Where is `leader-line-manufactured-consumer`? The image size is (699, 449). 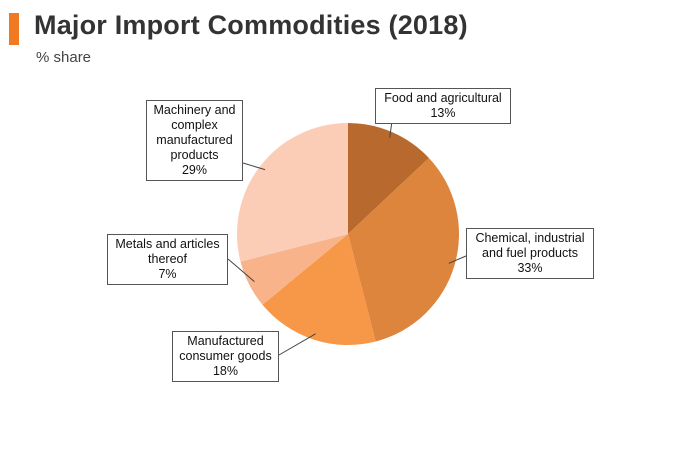 leader-line-manufactured-consumer is located at coordinates (297, 344).